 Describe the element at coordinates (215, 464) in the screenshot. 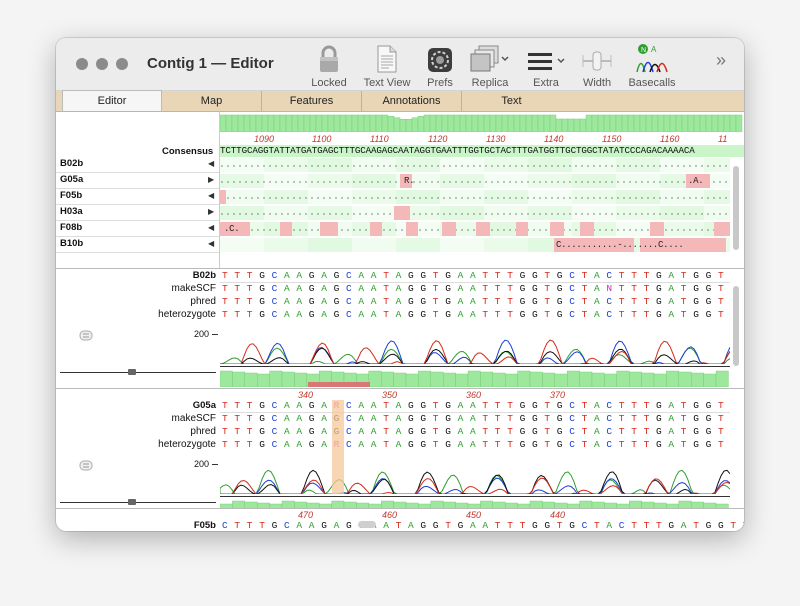

I see `scale-tick` at that location.